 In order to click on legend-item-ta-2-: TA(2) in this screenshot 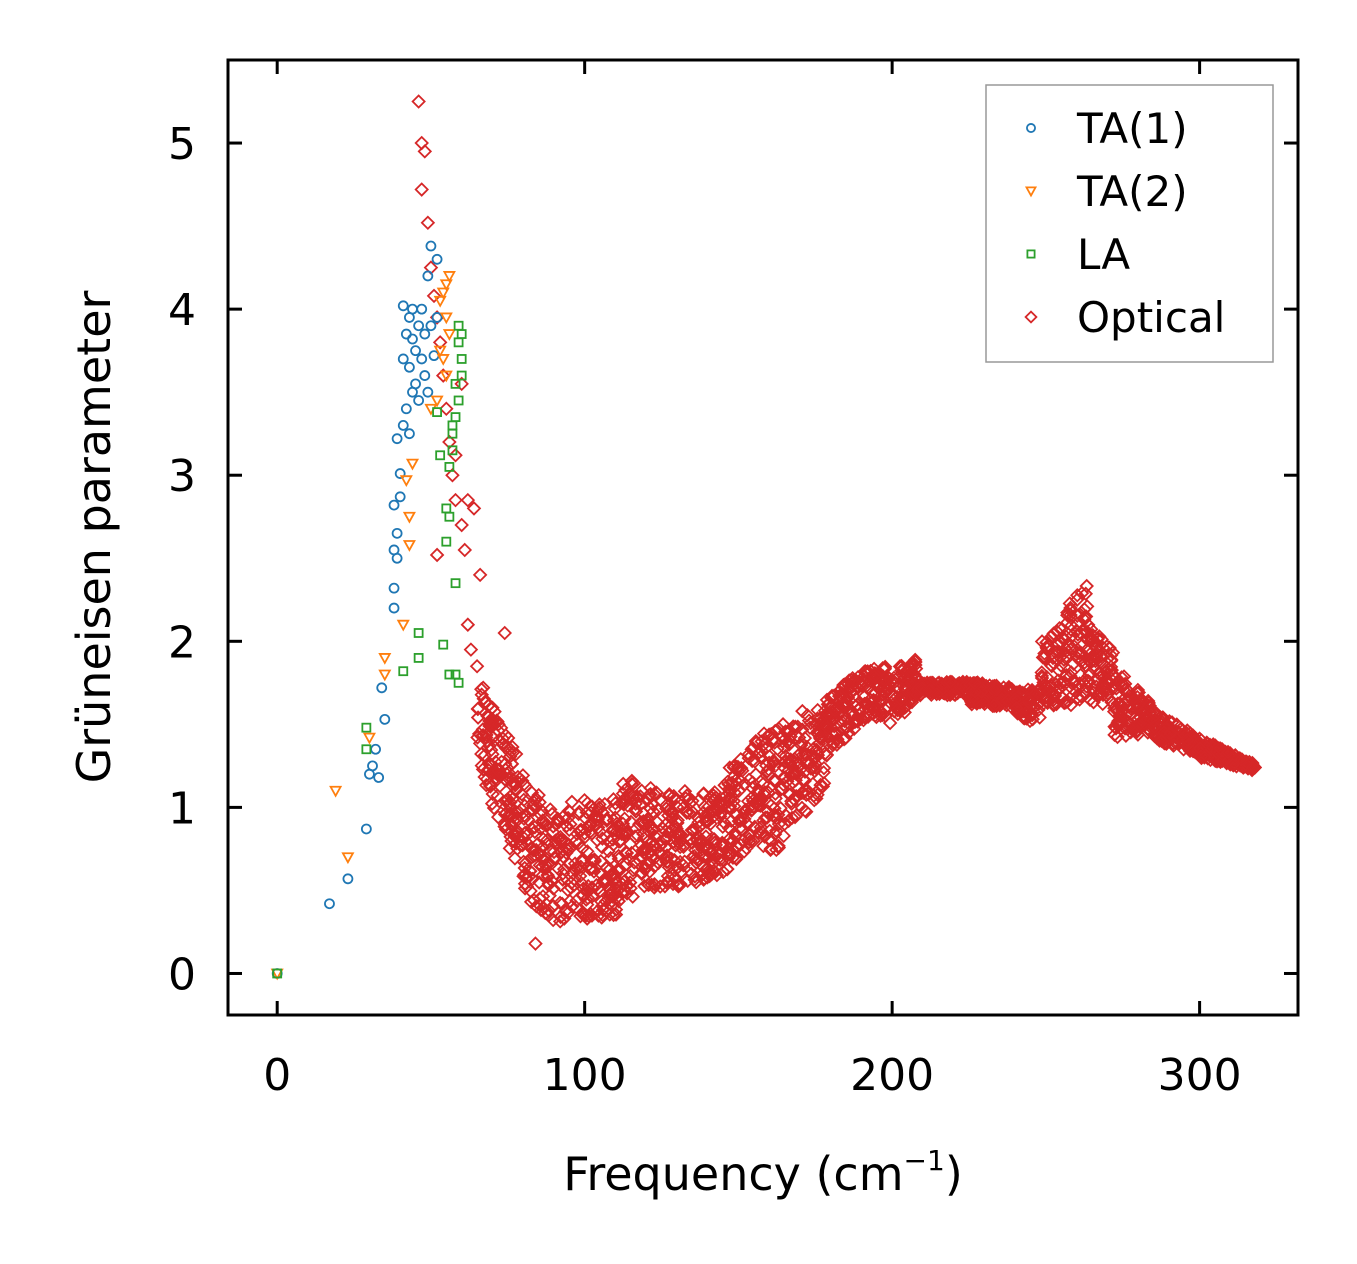, I will do `click(1106, 191)`.